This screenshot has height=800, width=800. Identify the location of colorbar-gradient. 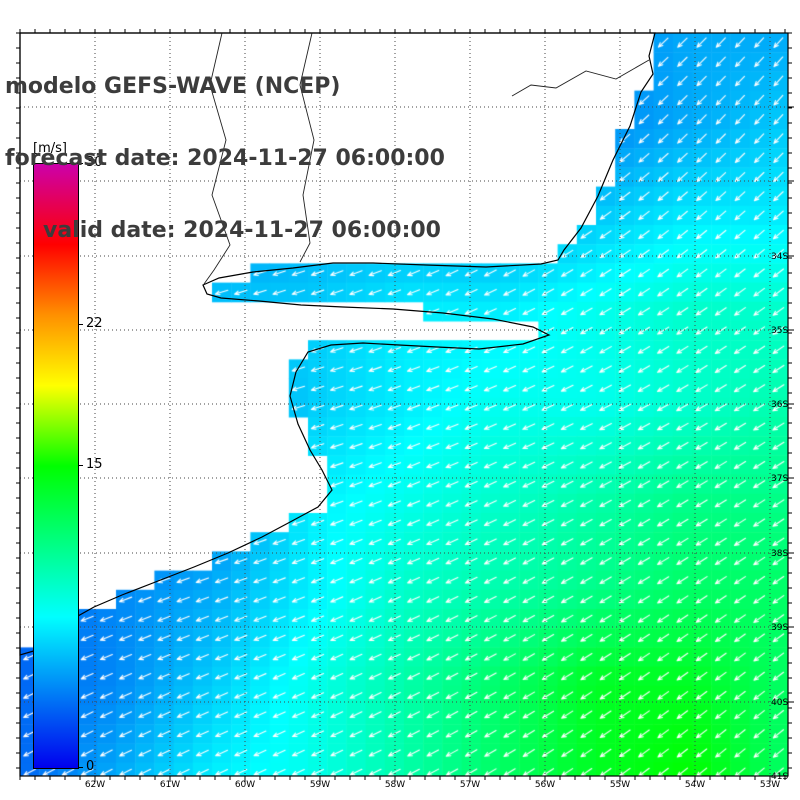
(56, 466).